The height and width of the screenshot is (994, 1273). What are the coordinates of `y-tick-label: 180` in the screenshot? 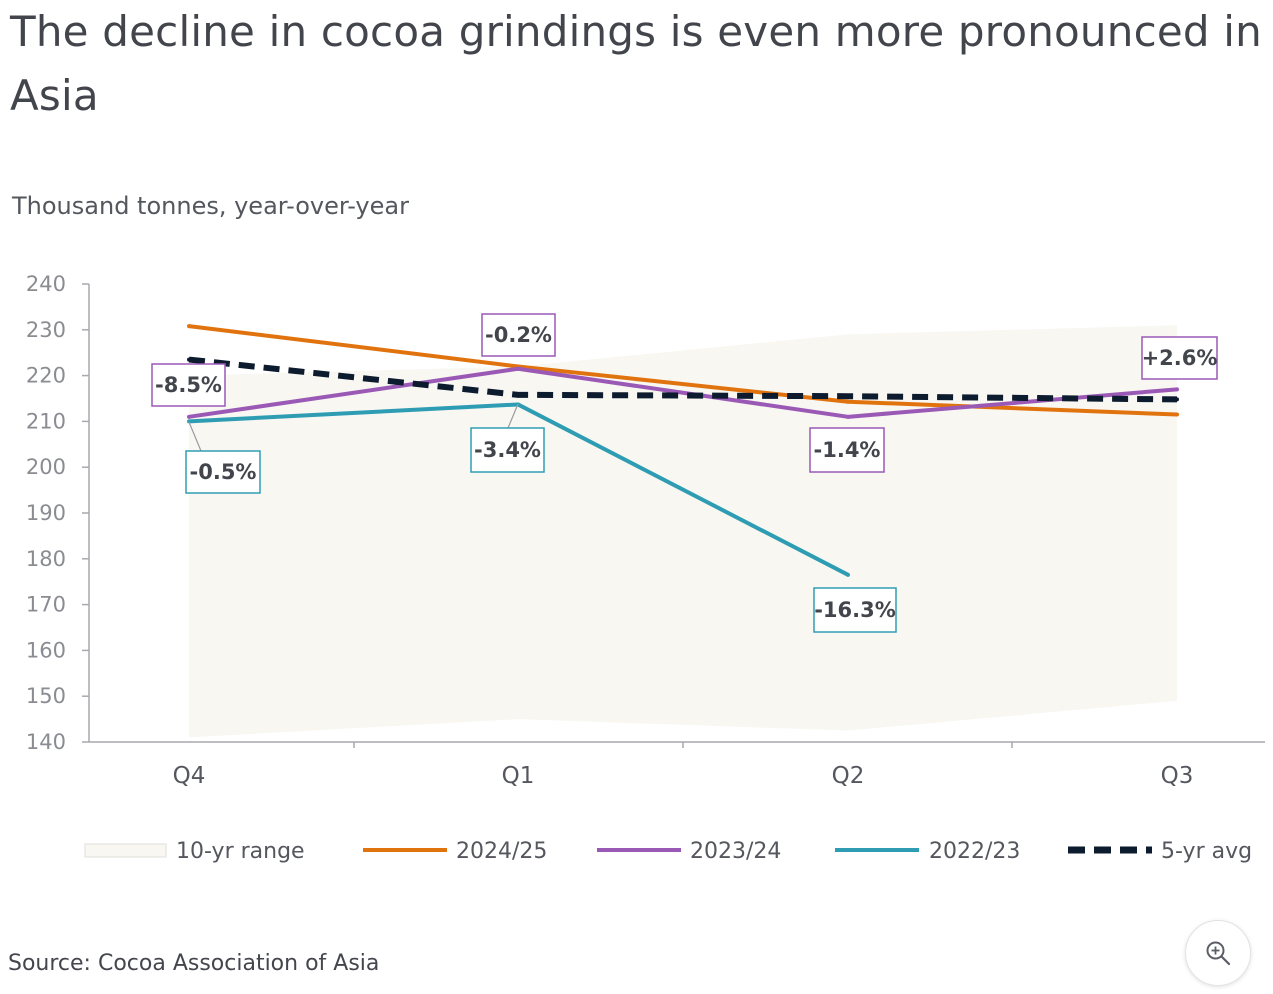 It's located at (46, 559).